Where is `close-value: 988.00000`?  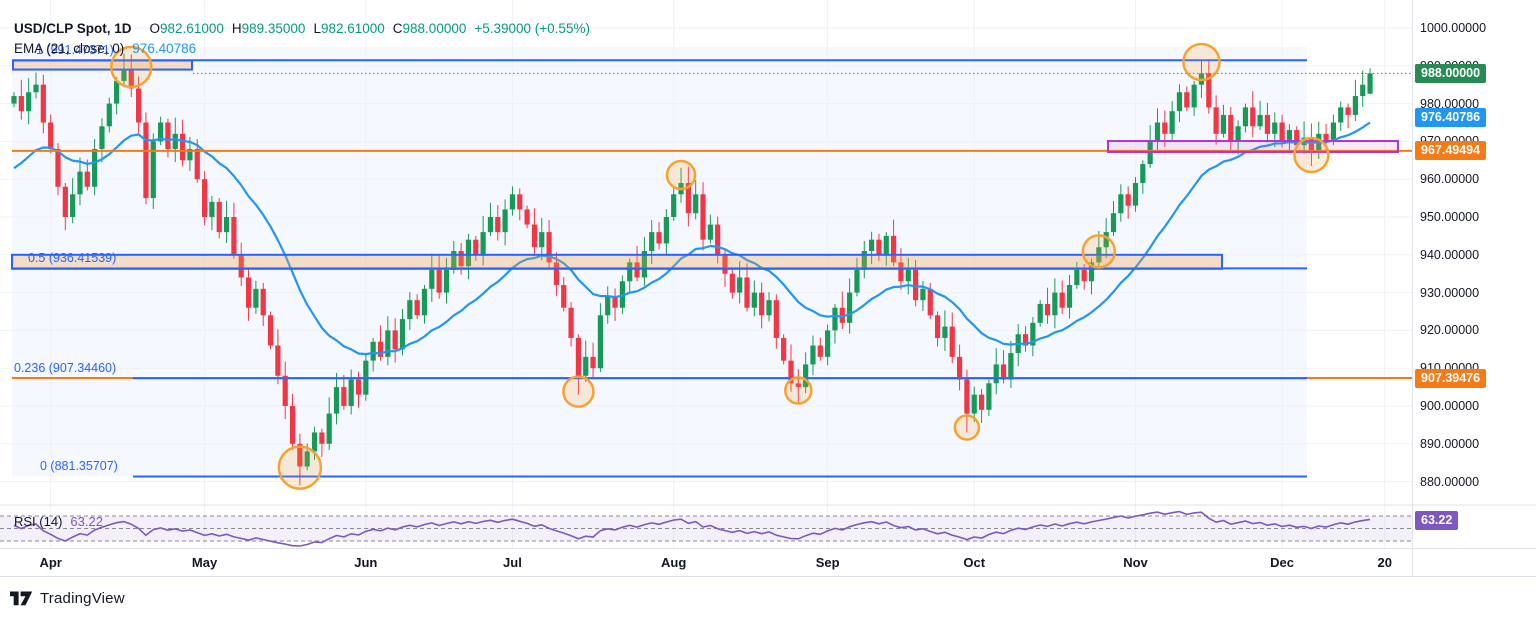 close-value: 988.00000 is located at coordinates (434, 28).